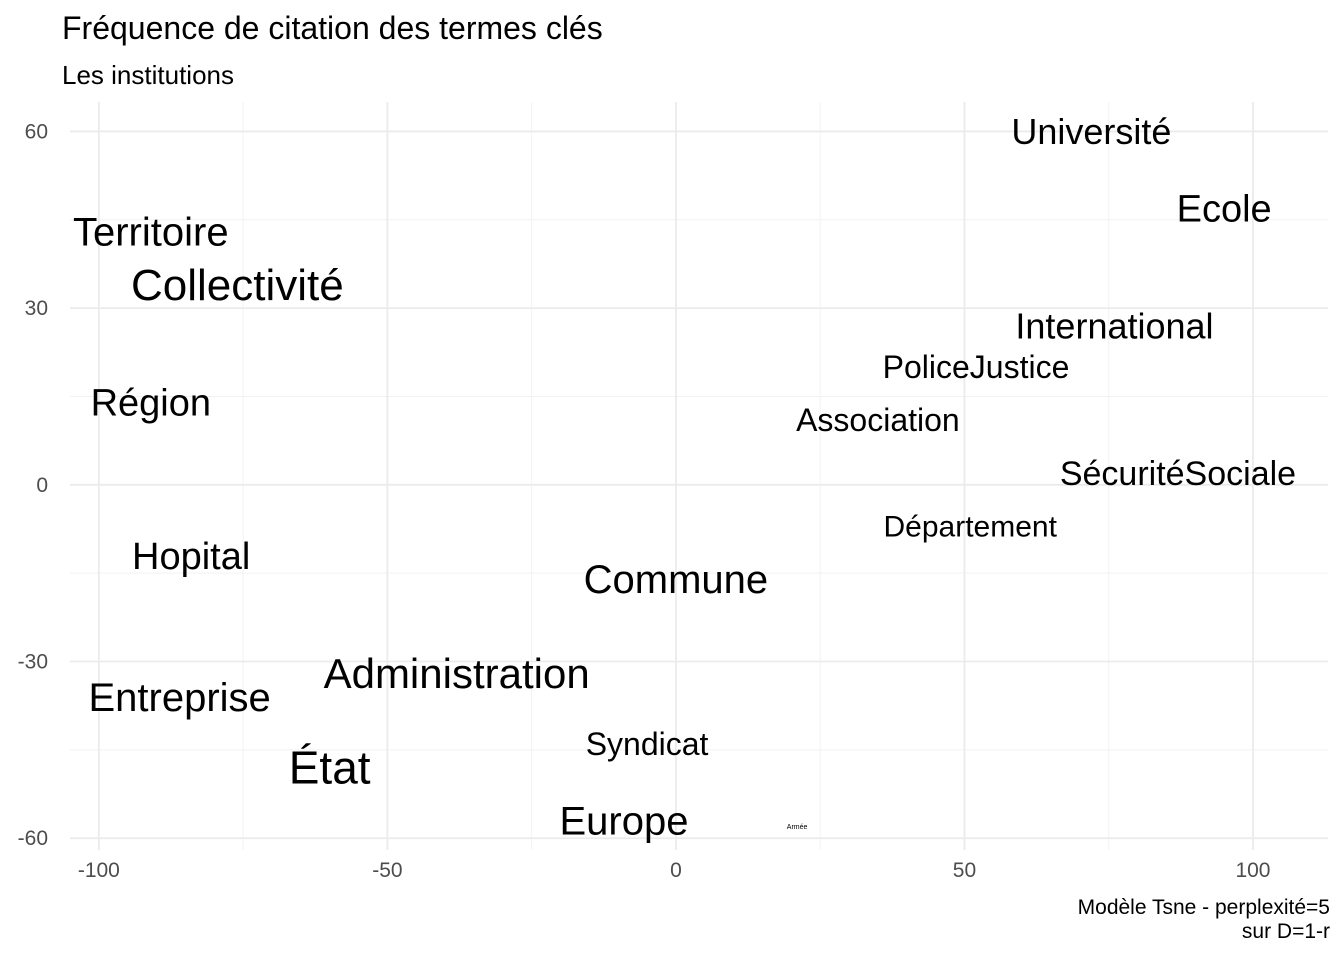  What do you see at coordinates (33, 662) in the screenshot?
I see `y-tick-label: -30` at bounding box center [33, 662].